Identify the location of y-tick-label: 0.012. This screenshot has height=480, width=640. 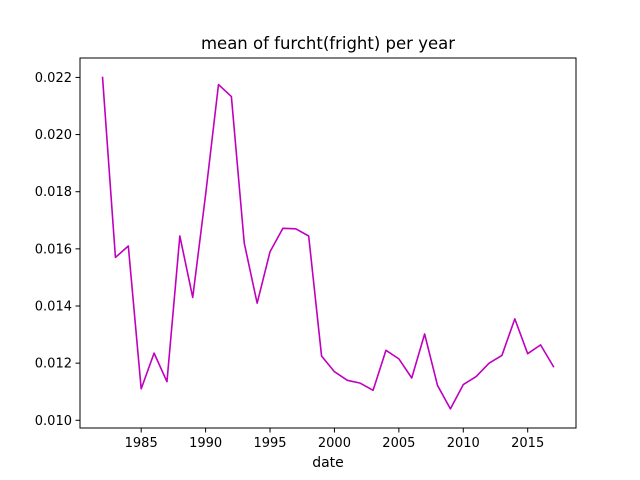
(53, 364).